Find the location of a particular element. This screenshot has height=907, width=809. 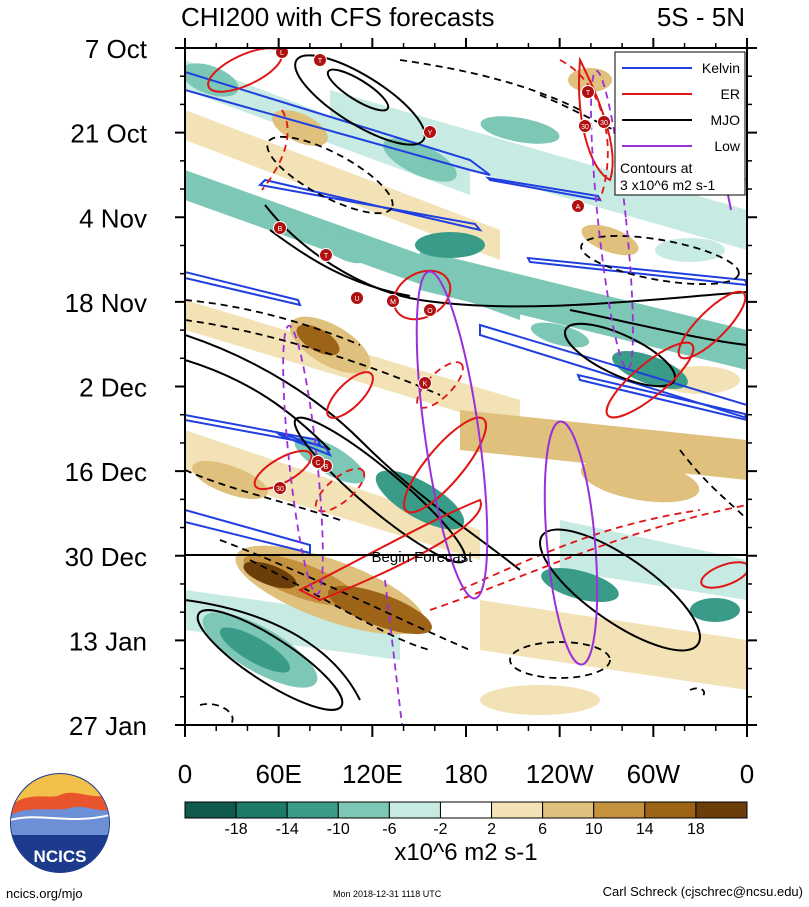

y-tick-label: 13 Jan is located at coordinates (108, 641).